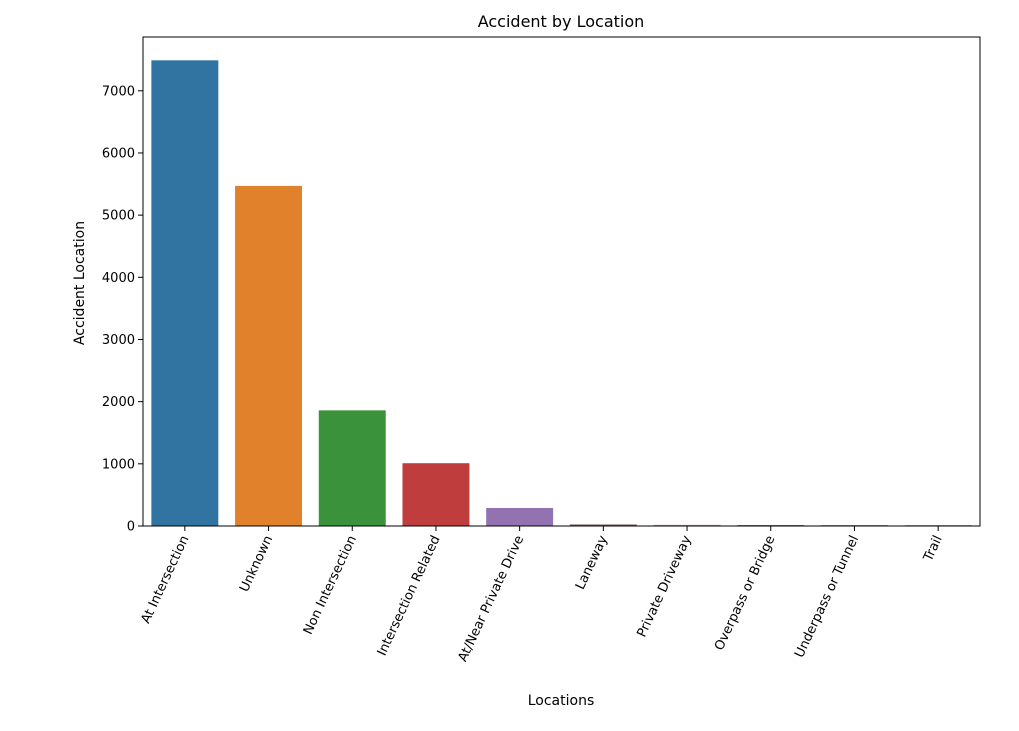 The width and height of the screenshot is (1019, 731). What do you see at coordinates (118, 278) in the screenshot?
I see `y-tick-label: 4000` at bounding box center [118, 278].